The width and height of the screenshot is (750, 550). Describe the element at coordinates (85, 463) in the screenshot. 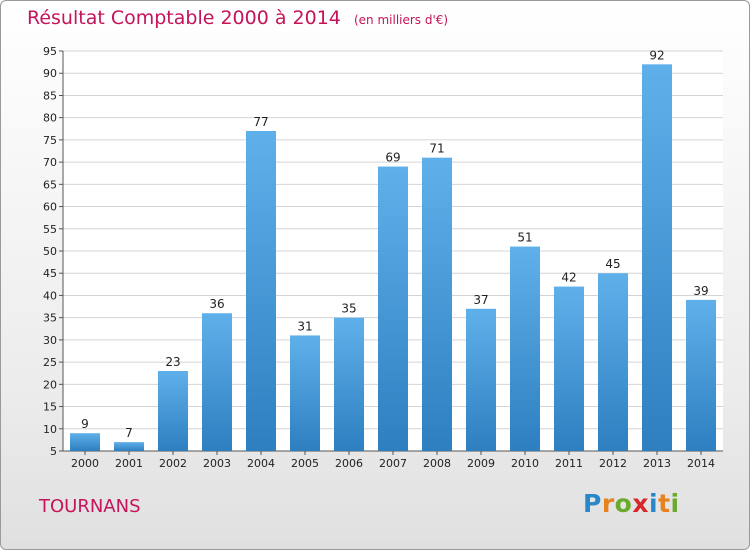

I see `x-tick-label-2000: 2000` at that location.